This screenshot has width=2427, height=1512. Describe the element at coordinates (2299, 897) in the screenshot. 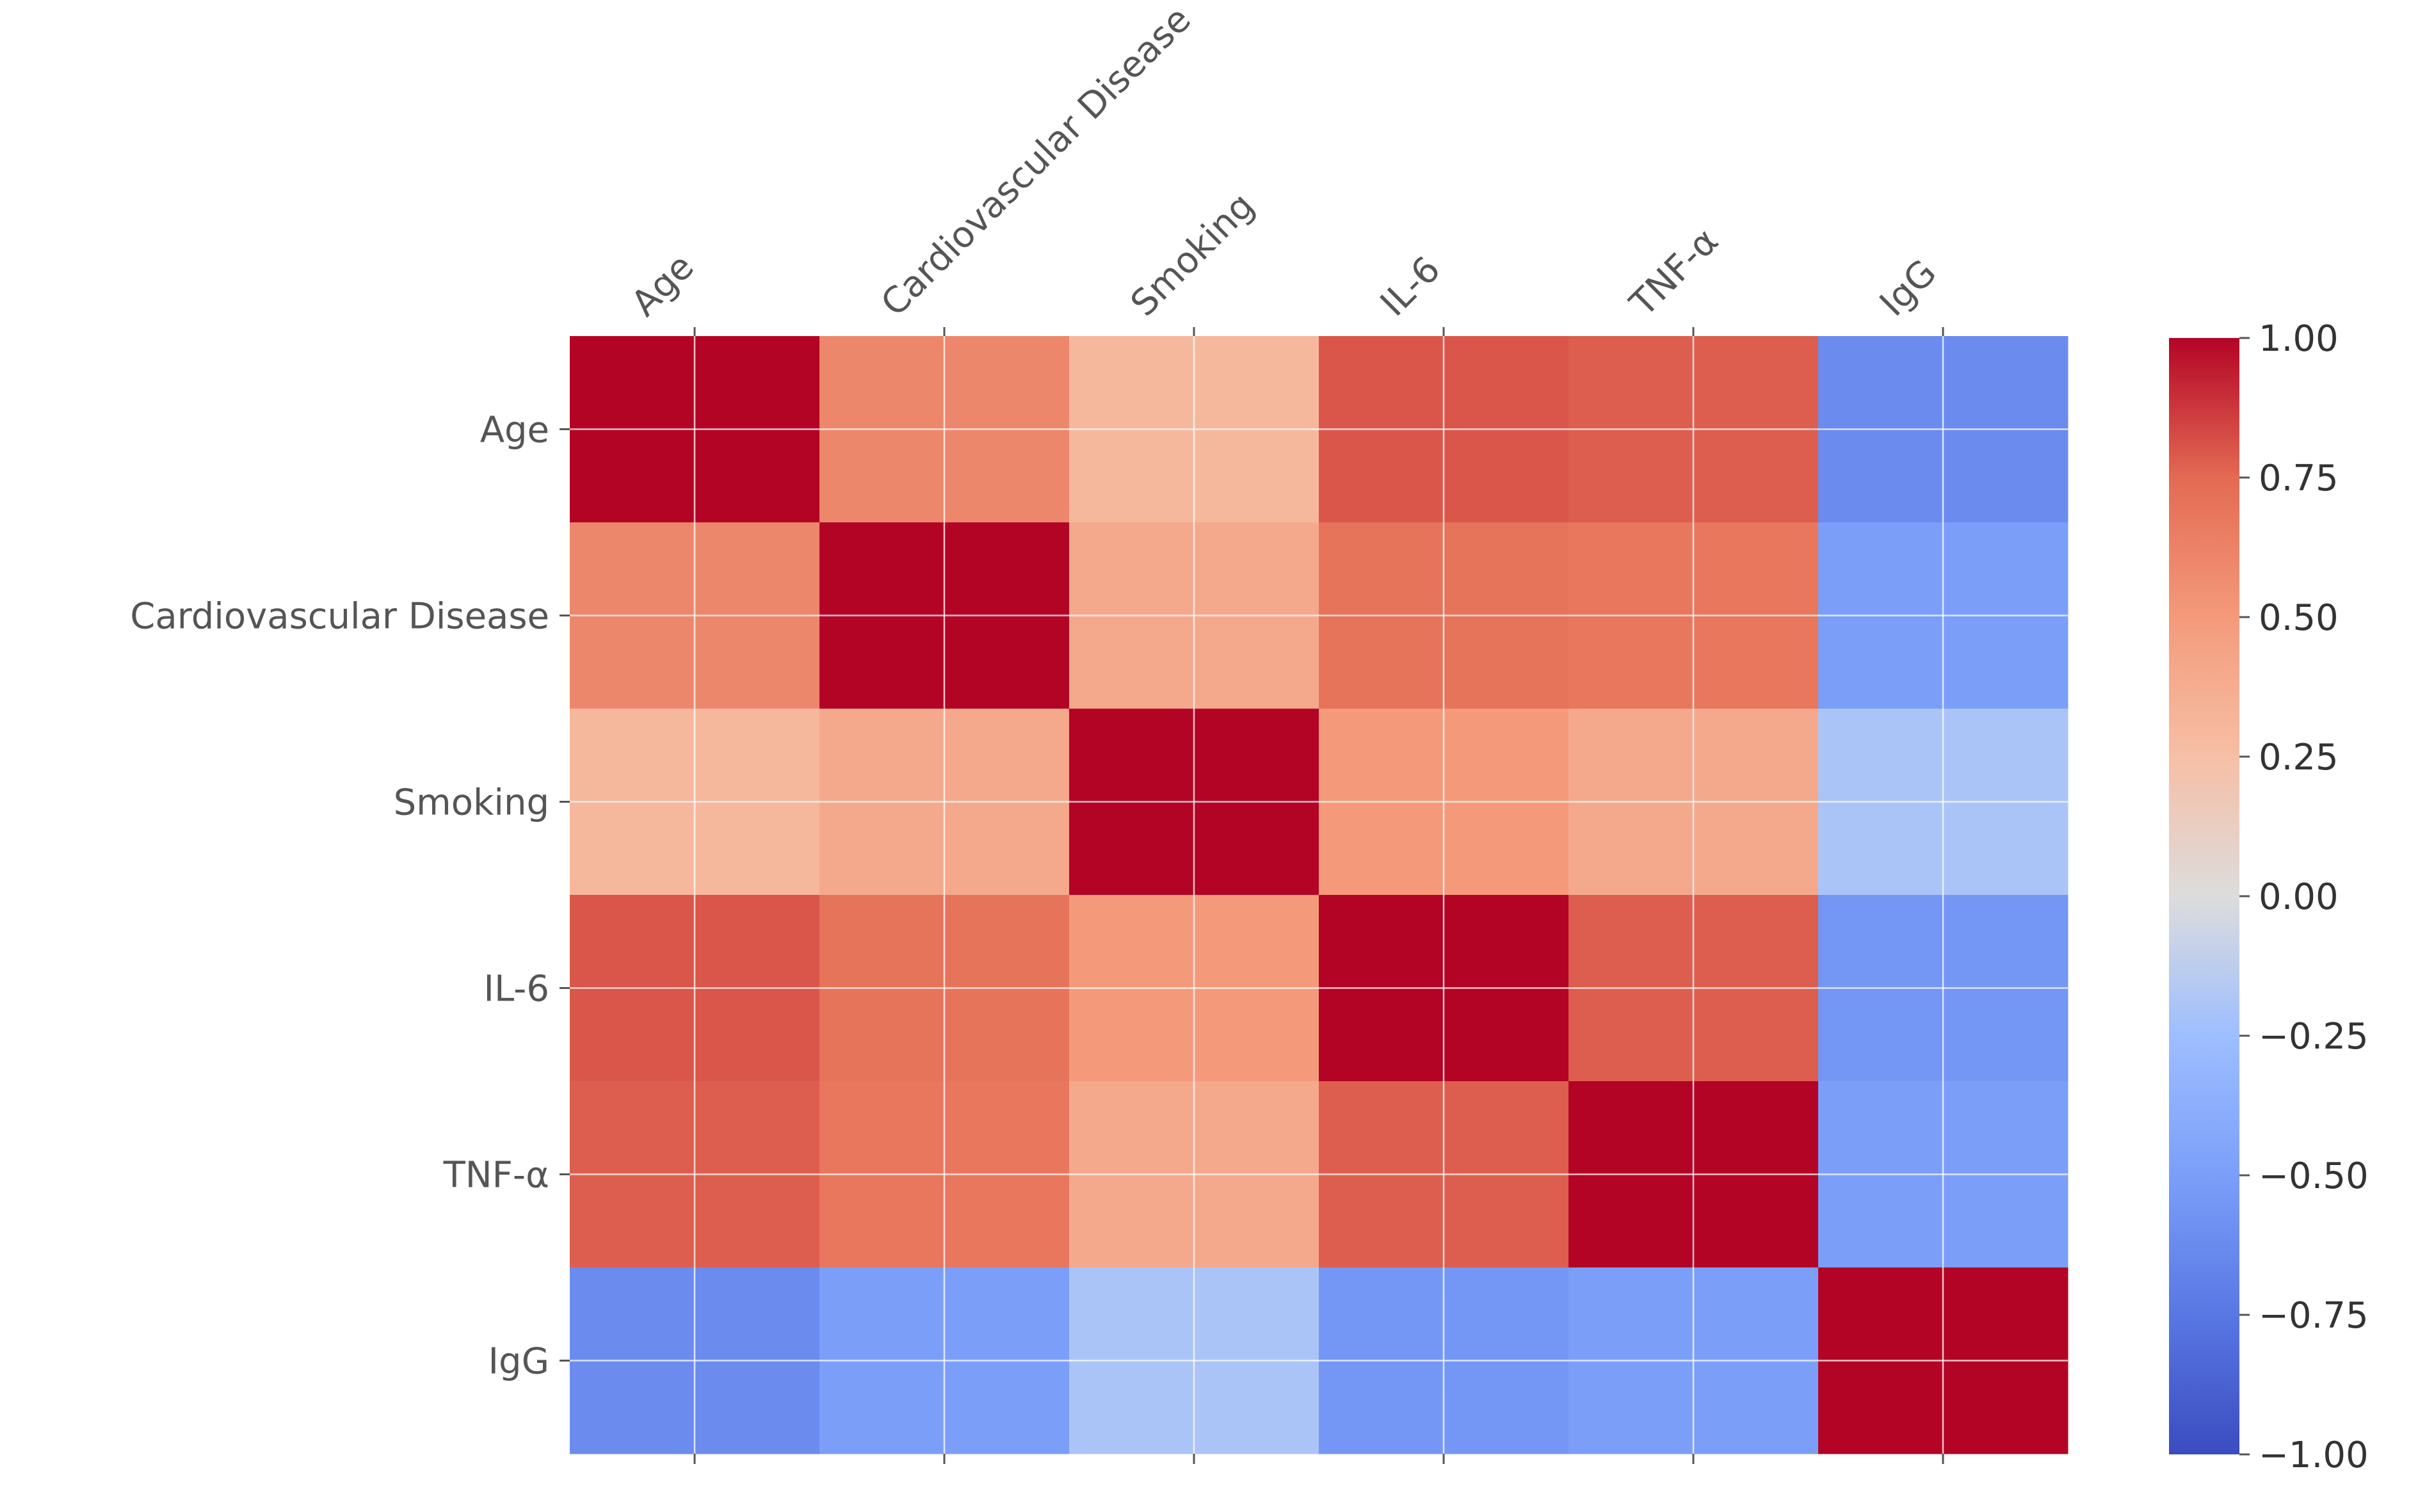

I see `colorbar-tick-label: 0.00` at that location.